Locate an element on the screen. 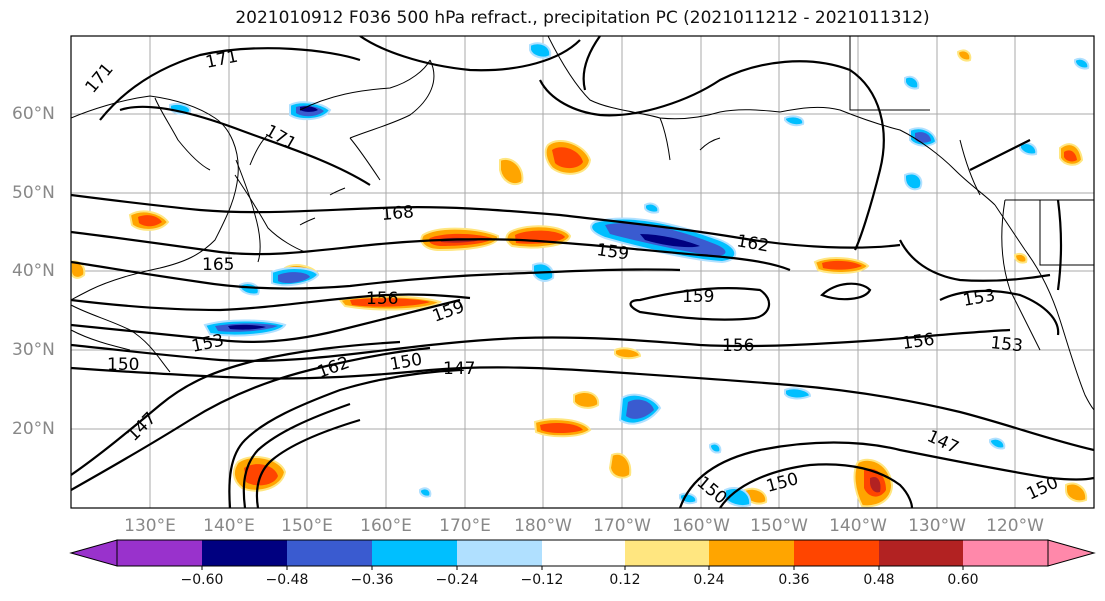  colorbar-extend-low is located at coordinates (93, 553).